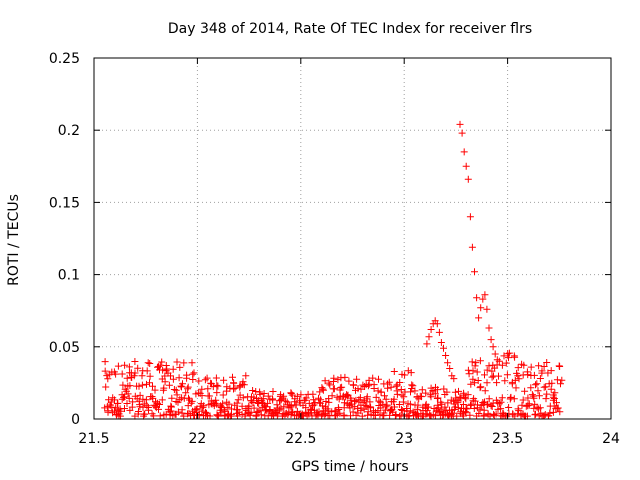  I want to click on x-tick-label: 22, so click(197, 439).